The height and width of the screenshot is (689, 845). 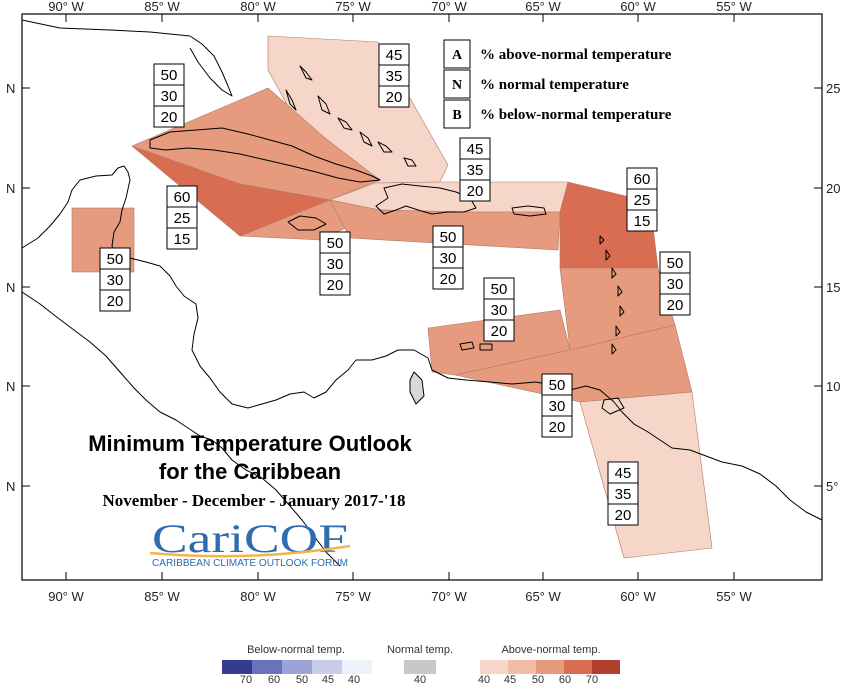 I want to click on outlook-period: November - December - January 2017-'18, so click(x=254, y=500).